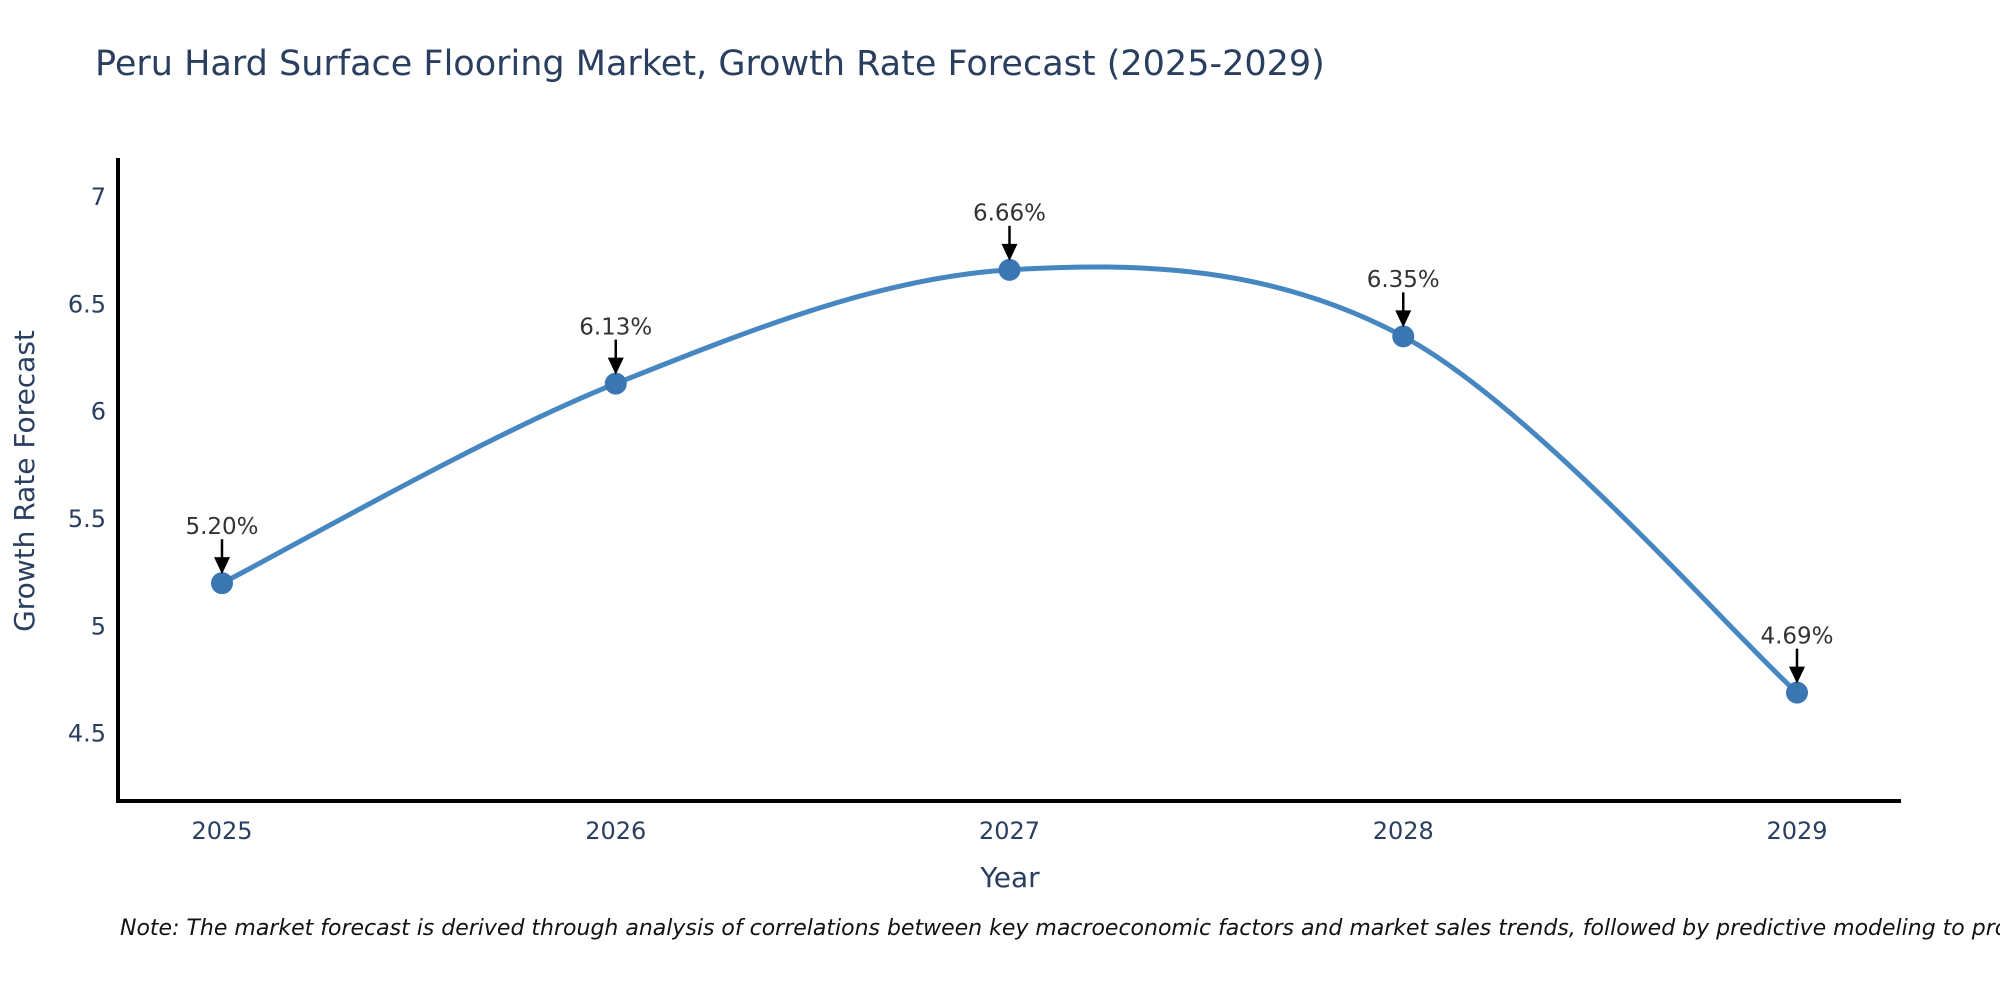 The width and height of the screenshot is (2000, 1000). I want to click on y-axis-title: Growth Rate Forecast, so click(24, 481).